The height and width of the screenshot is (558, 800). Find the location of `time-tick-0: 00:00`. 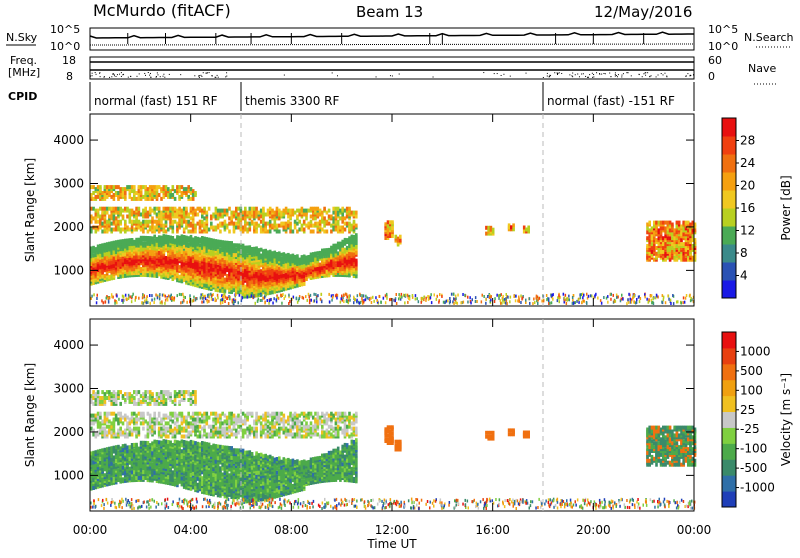

time-tick-0: 00:00 is located at coordinates (90, 530).